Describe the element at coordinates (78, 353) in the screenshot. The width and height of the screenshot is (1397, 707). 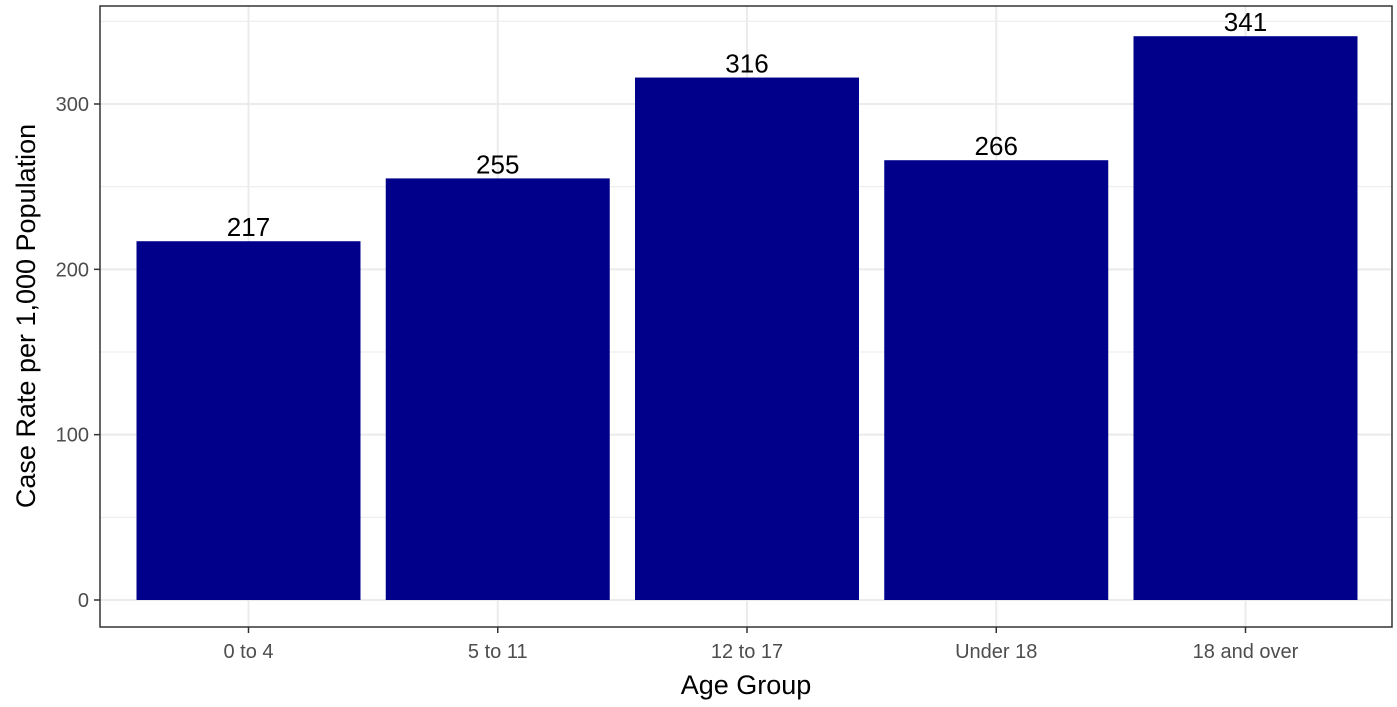
I see `y-axis-ticks: 0 100 200 300` at that location.